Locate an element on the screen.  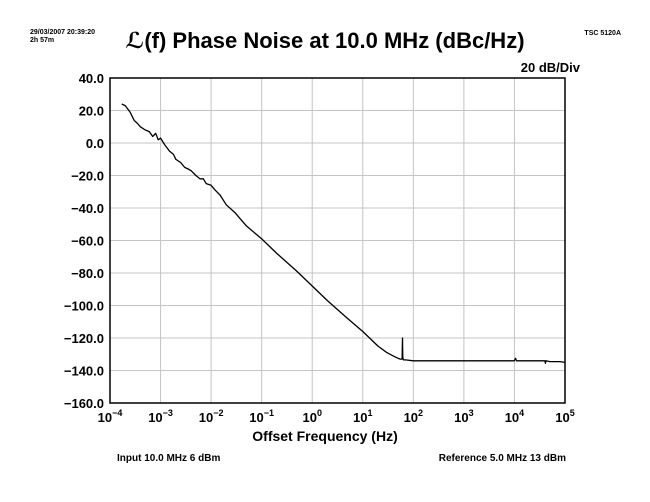
input-info: Input 10.0 MHz 6 dBm is located at coordinates (169, 458).